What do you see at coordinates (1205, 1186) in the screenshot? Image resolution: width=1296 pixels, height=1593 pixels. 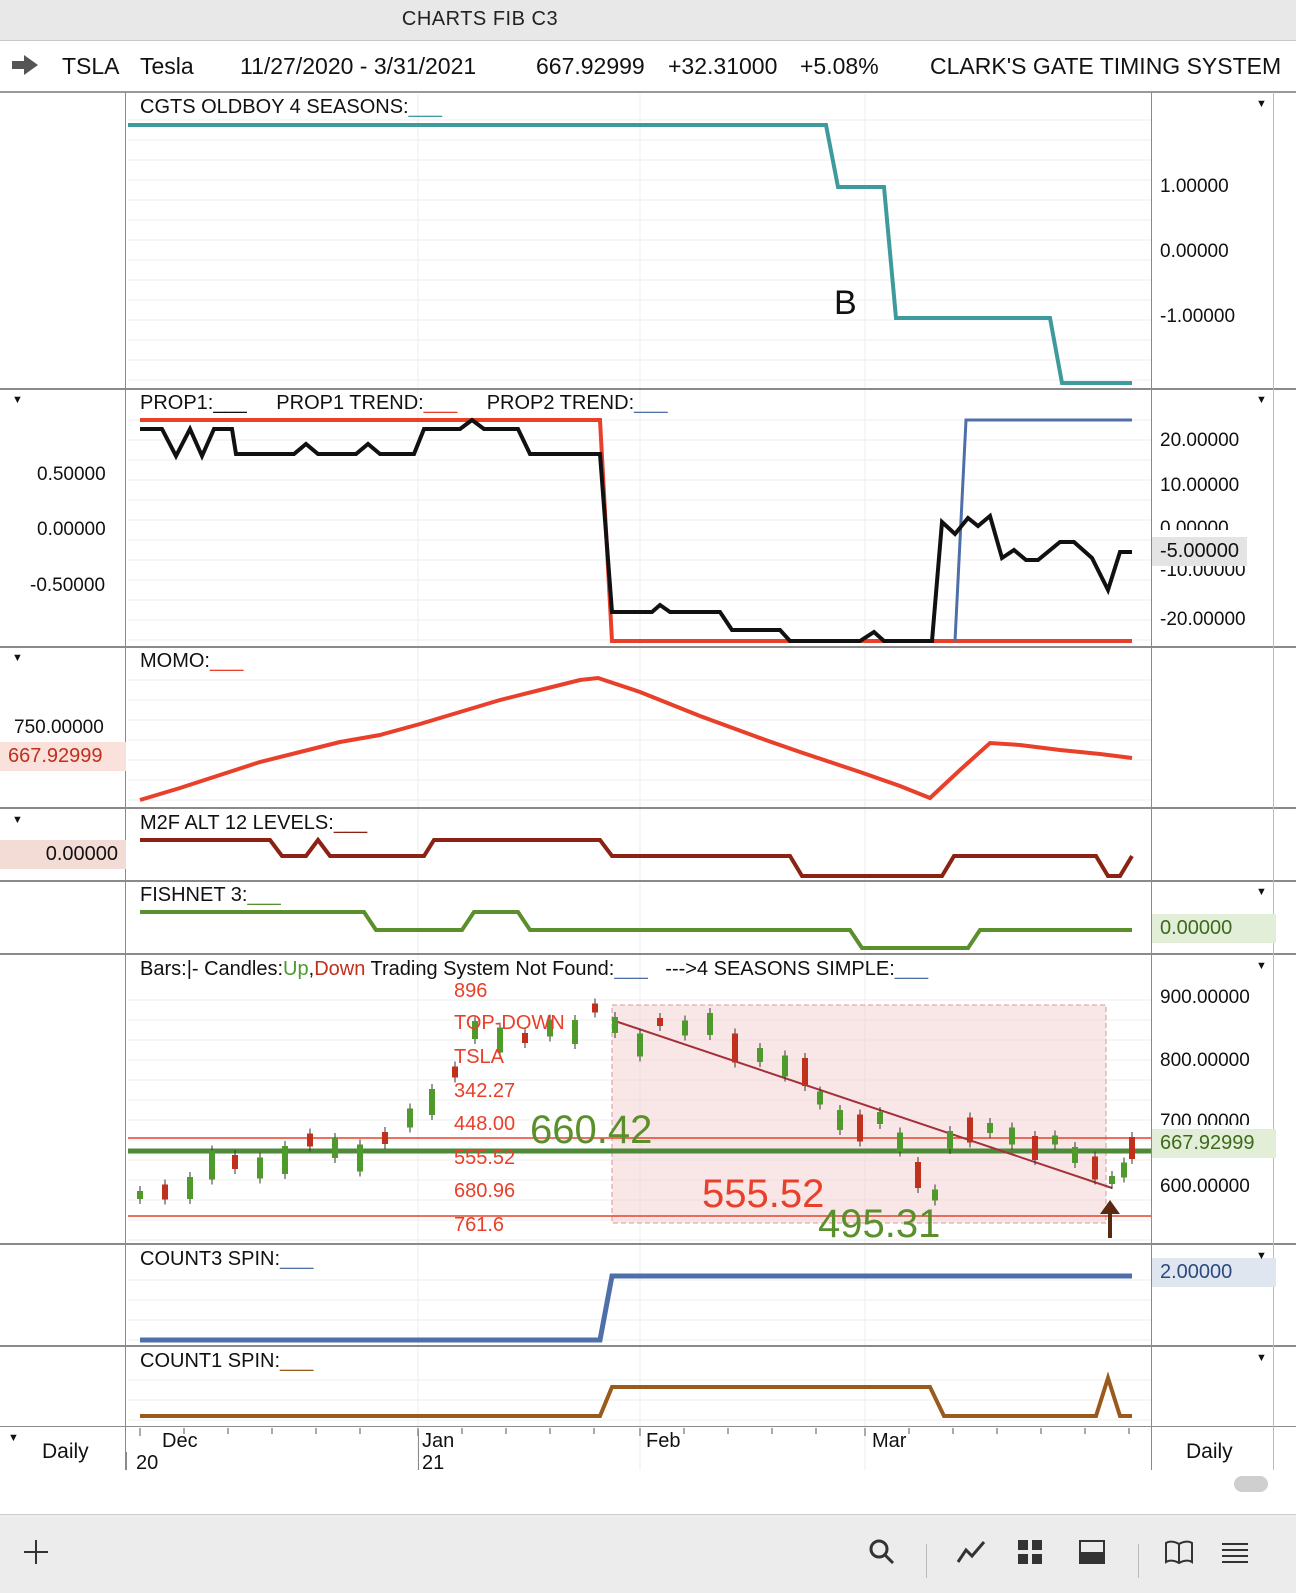 I see `p6-axis-label: 600.00000` at bounding box center [1205, 1186].